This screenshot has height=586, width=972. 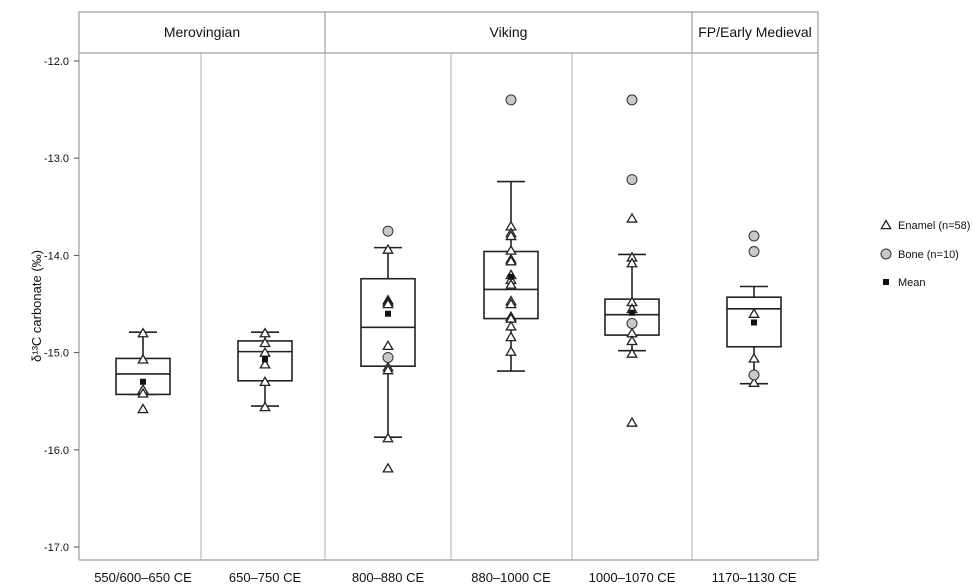 What do you see at coordinates (755, 32) in the screenshot?
I see `period-label: FP/Early Medieval` at bounding box center [755, 32].